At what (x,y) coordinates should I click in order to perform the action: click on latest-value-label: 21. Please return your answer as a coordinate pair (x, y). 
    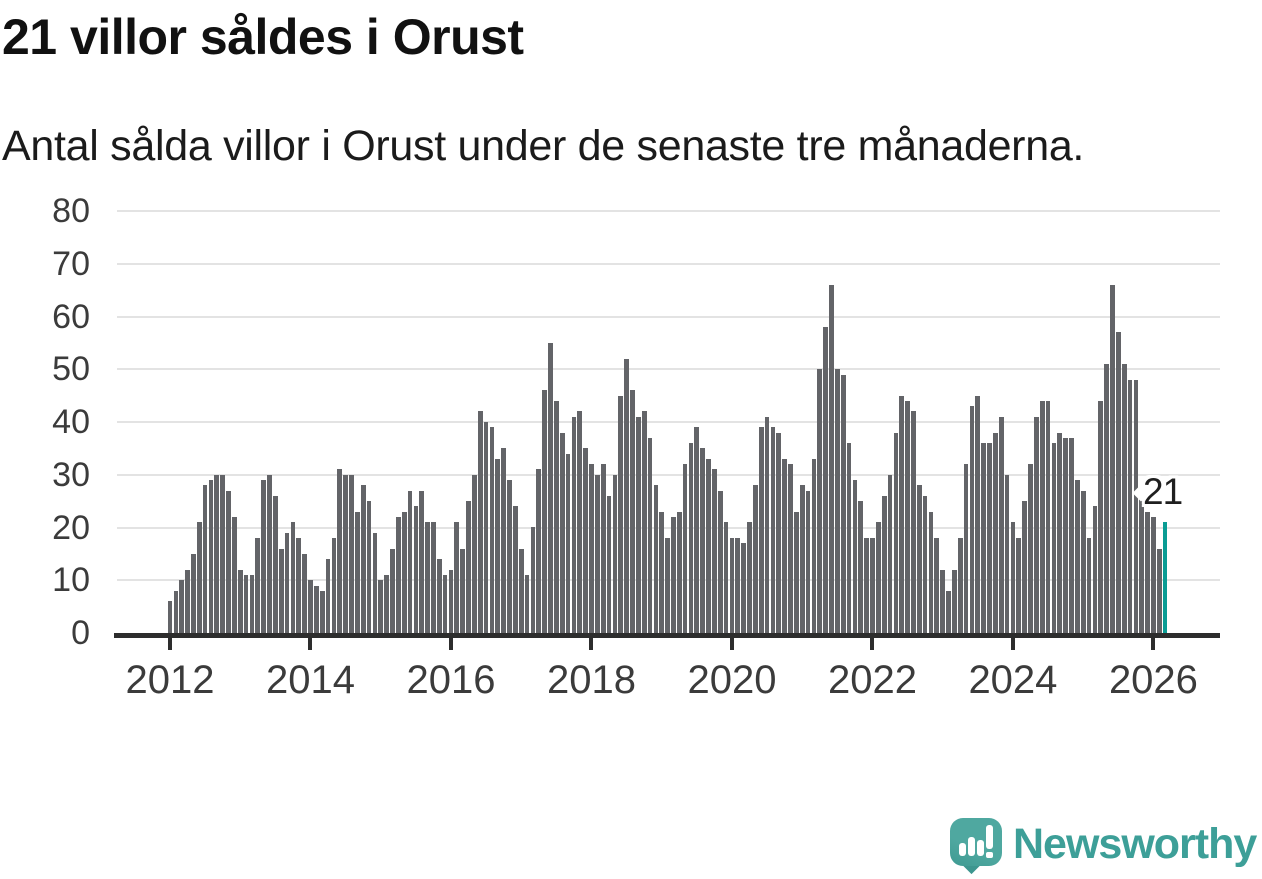
    Looking at the image, I should click on (1163, 491).